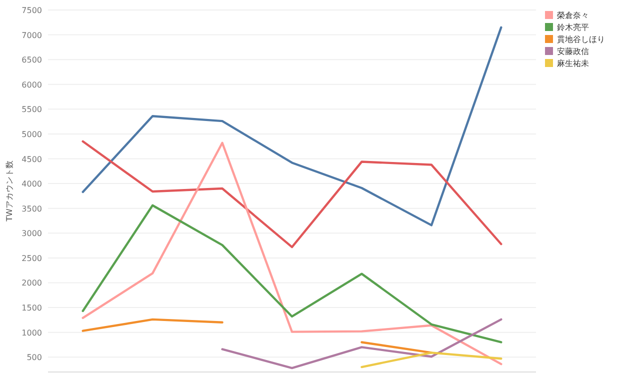 This screenshot has width=630, height=380. What do you see at coordinates (581, 39) in the screenshot?
I see `legend-label: 貫地谷しほり` at bounding box center [581, 39].